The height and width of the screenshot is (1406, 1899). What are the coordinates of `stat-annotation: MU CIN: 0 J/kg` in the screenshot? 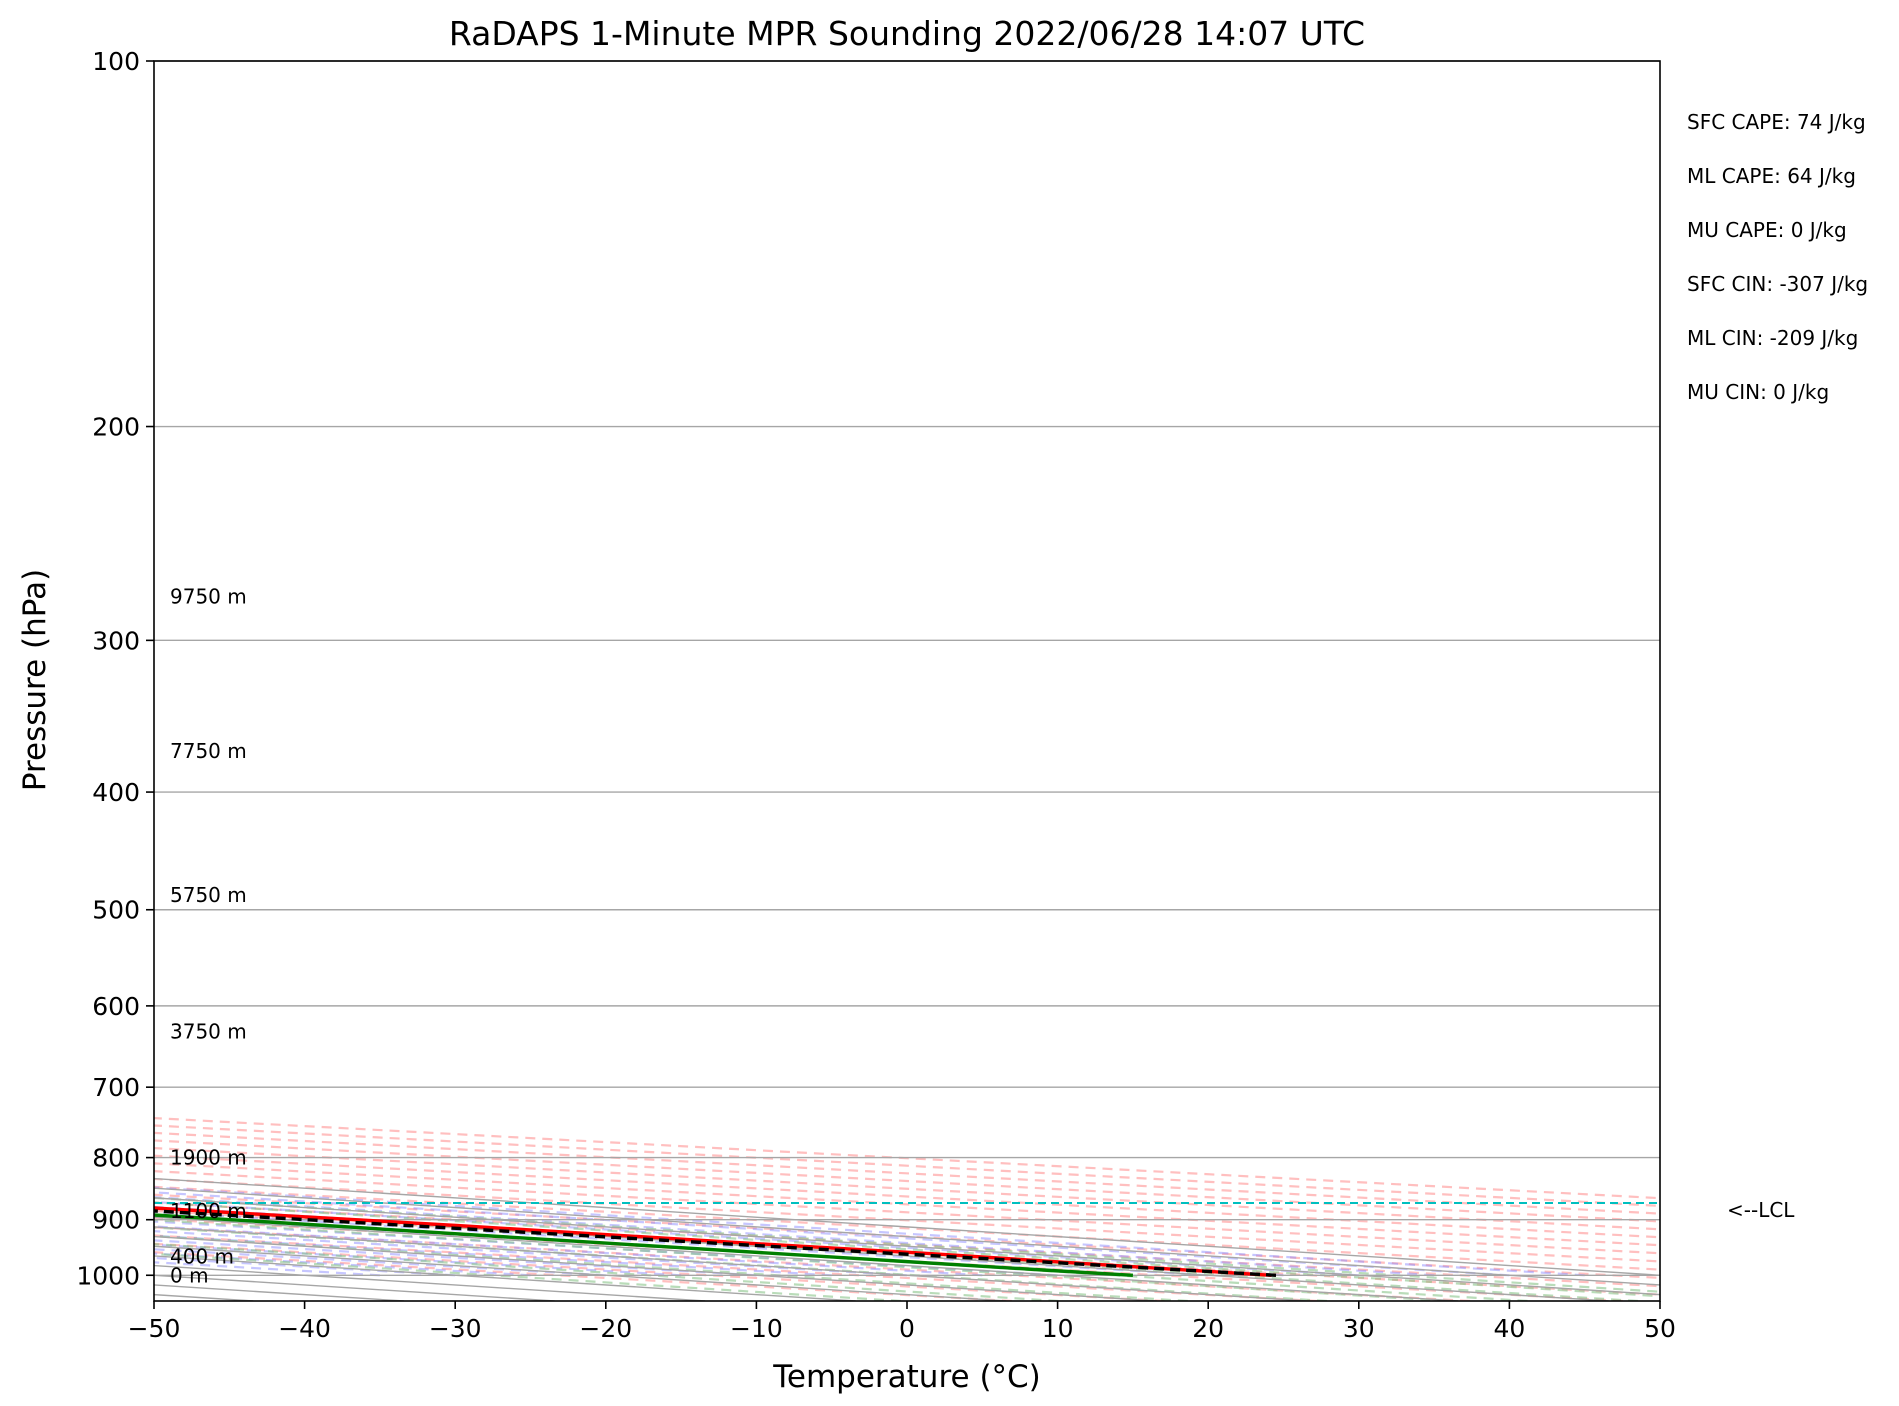 It's located at (1758, 392).